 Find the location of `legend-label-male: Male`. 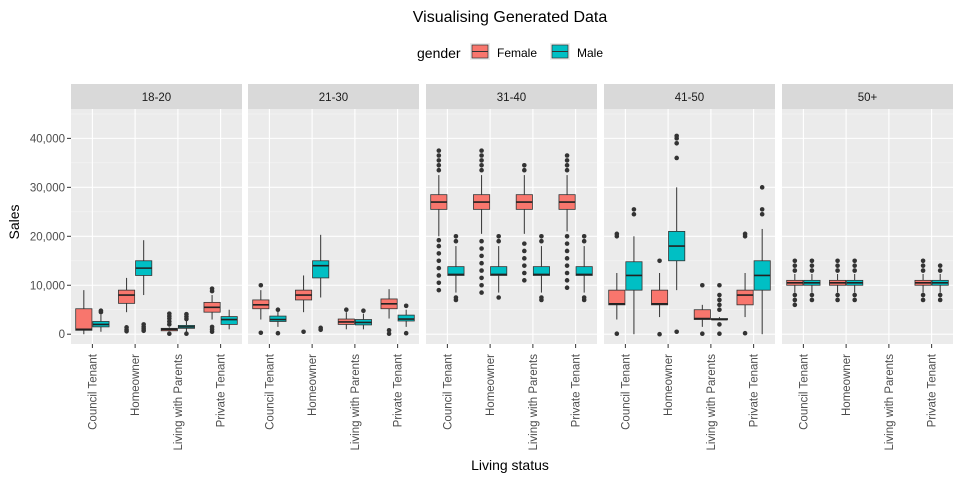

legend-label-male: Male is located at coordinates (590, 53).